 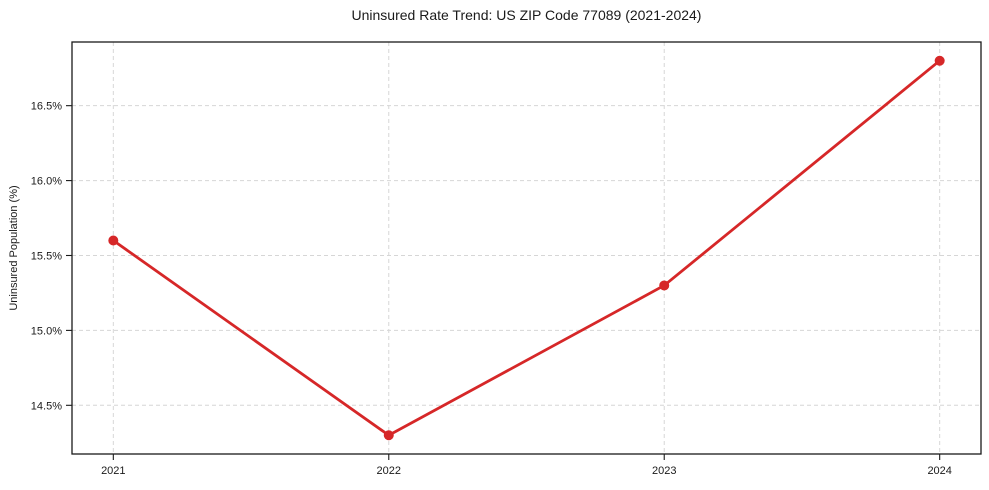 I want to click on x-tick-label: 2024, so click(x=939, y=471).